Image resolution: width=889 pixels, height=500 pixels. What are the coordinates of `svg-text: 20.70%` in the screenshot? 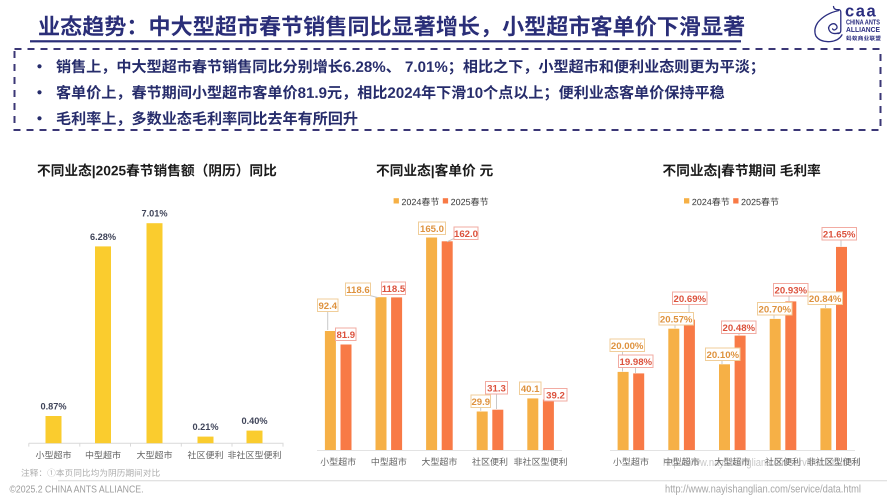 It's located at (775, 309).